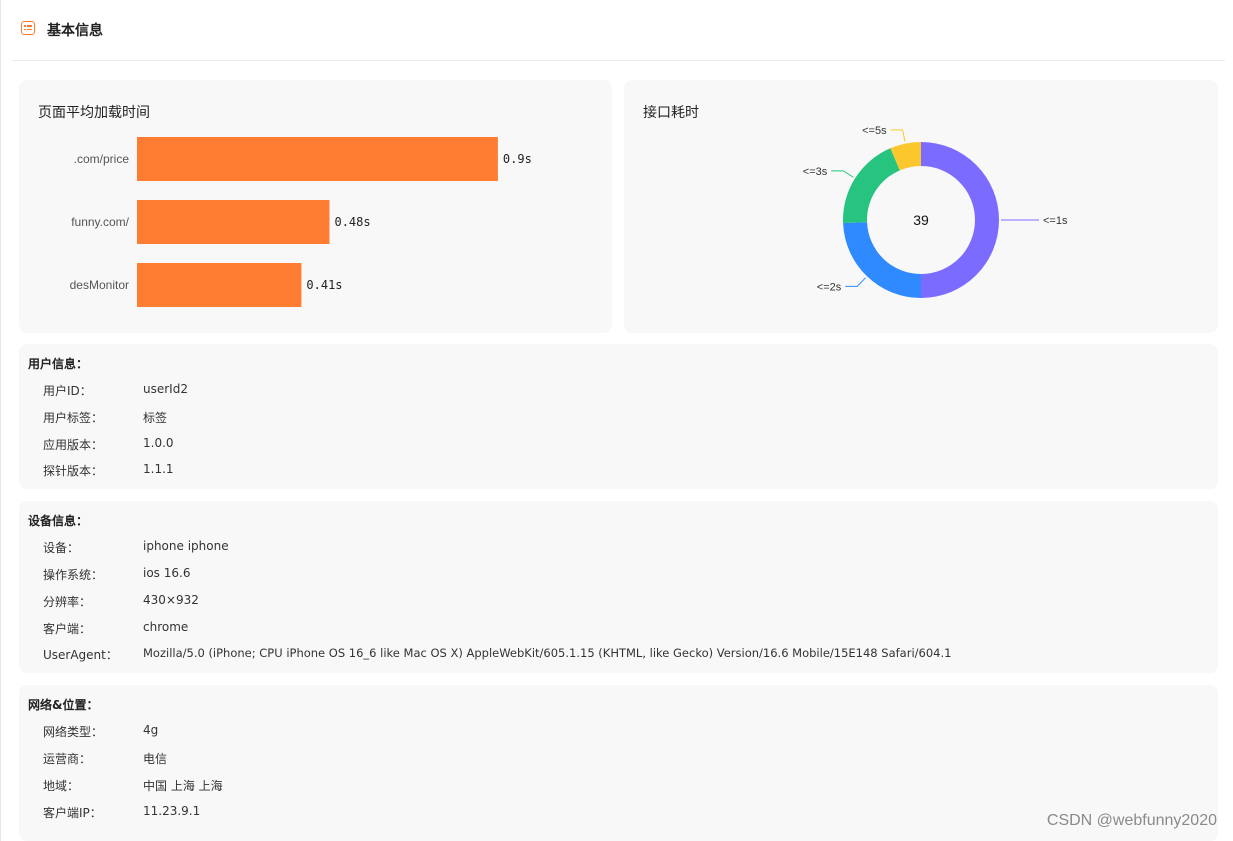 Image resolution: width=1233 pixels, height=841 pixels. Describe the element at coordinates (94, 113) in the screenshot. I see `load-time-title: 页面平均加载时间` at that location.